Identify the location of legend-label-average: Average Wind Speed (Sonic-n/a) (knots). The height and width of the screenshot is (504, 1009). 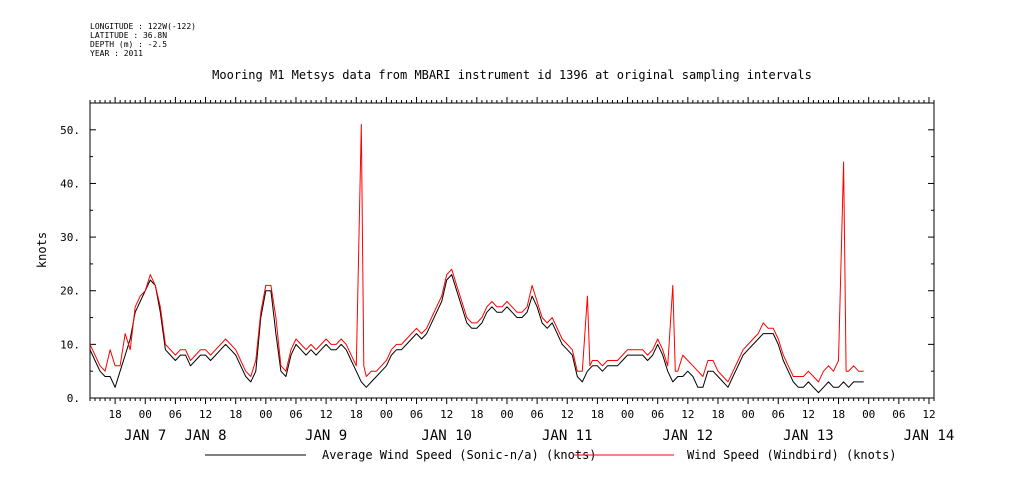
(459, 455).